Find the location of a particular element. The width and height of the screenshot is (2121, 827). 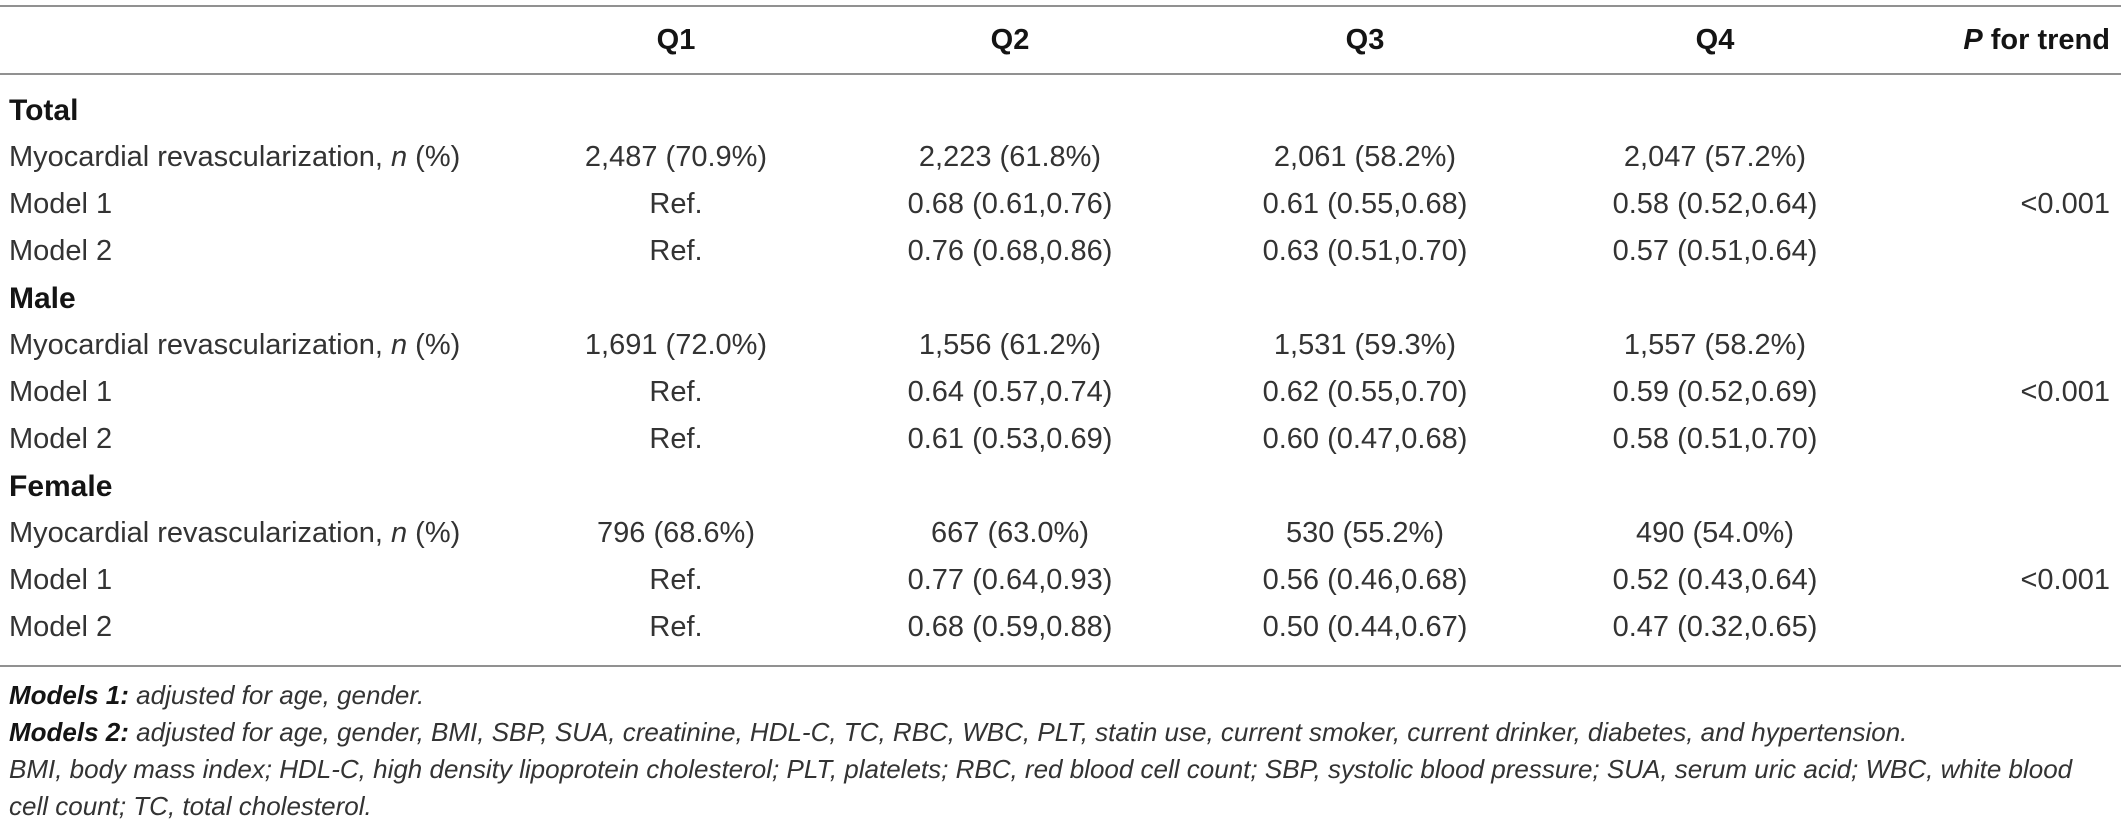

section-title: Male is located at coordinates (42, 298).